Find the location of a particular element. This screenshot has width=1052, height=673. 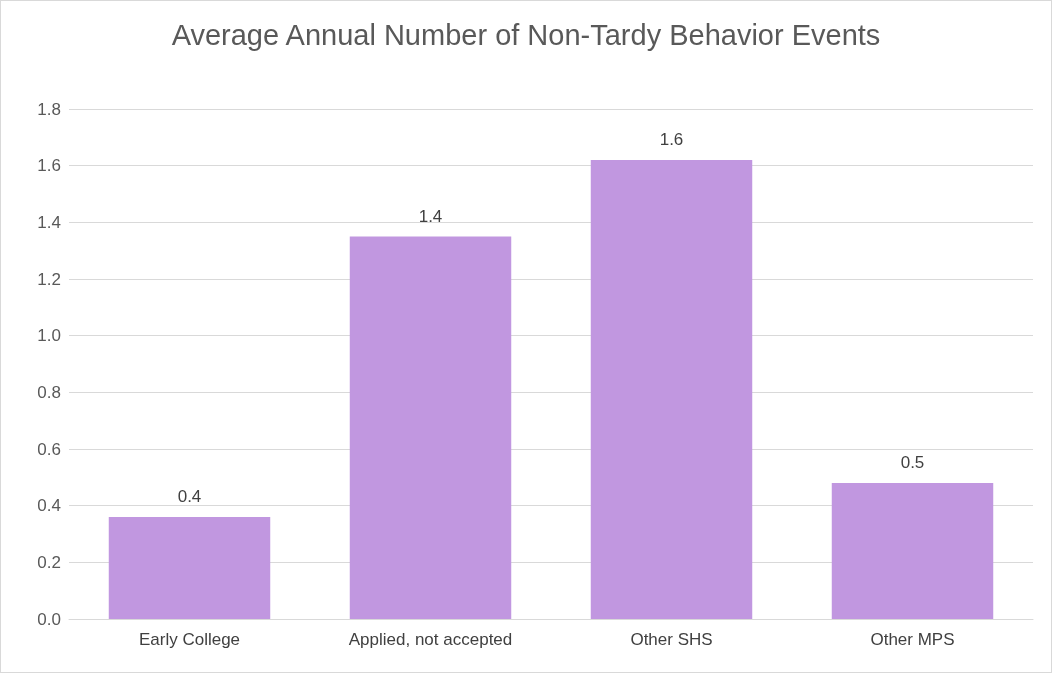

y-tick-label: 0.0 is located at coordinates (49, 619).